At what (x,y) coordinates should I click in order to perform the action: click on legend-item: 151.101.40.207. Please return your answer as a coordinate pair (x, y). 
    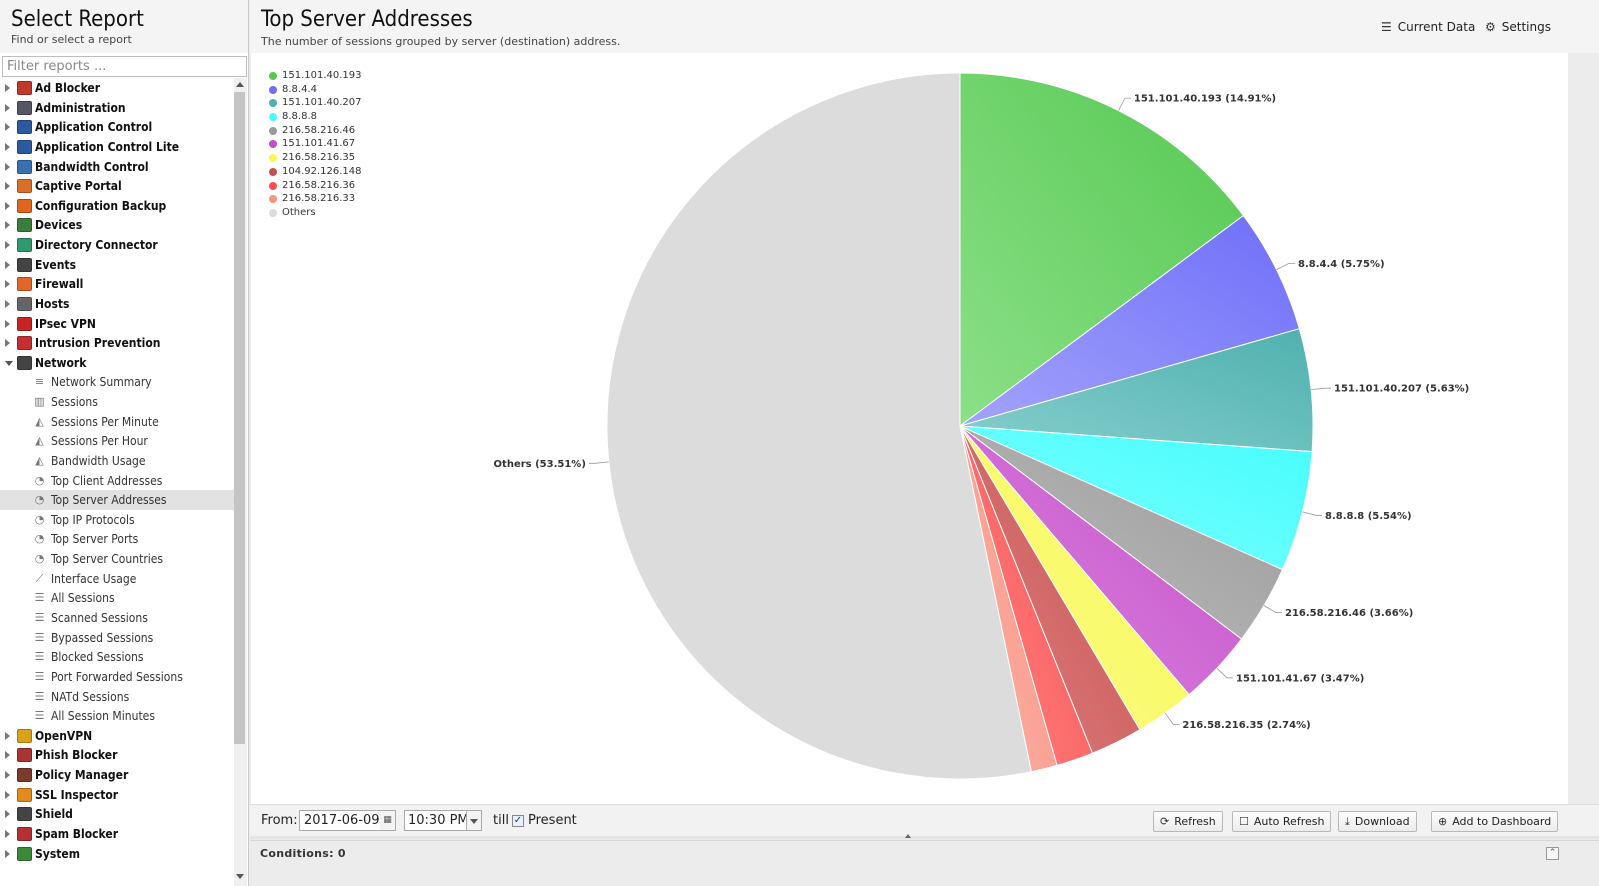
    Looking at the image, I should click on (315, 103).